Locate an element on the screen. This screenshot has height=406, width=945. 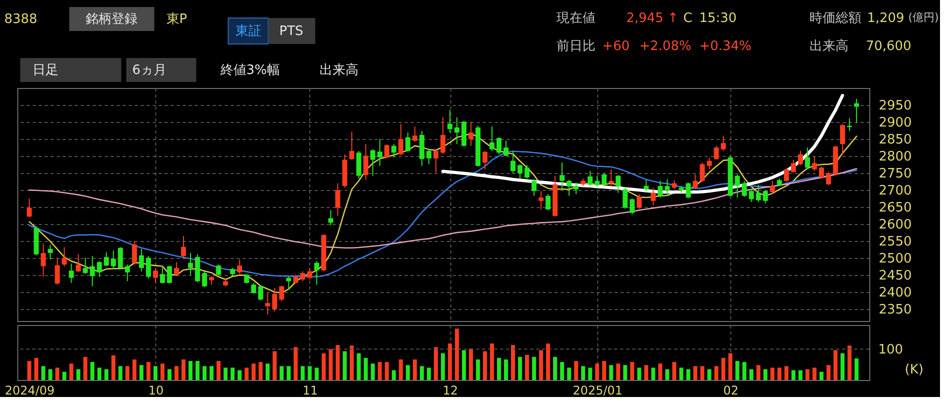
y-tick-label: 2950 is located at coordinates (895, 106).